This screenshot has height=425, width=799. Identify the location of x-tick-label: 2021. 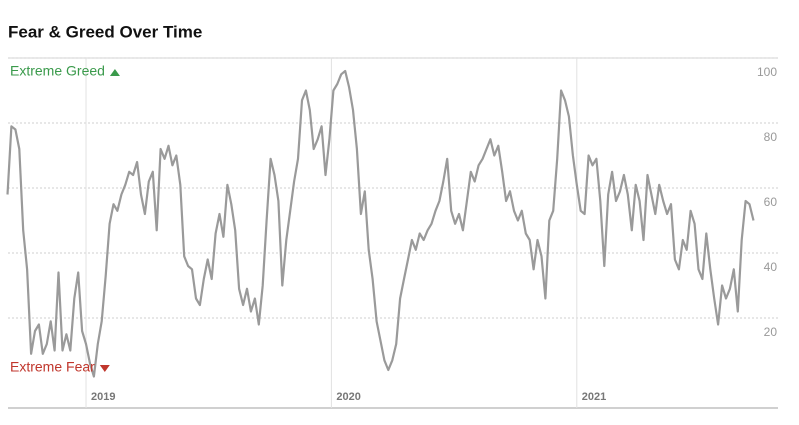
(594, 397).